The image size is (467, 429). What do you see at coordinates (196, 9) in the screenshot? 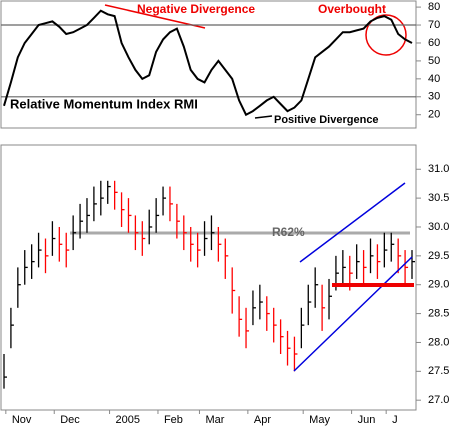
I see `annotation: Negative Divergence` at bounding box center [196, 9].